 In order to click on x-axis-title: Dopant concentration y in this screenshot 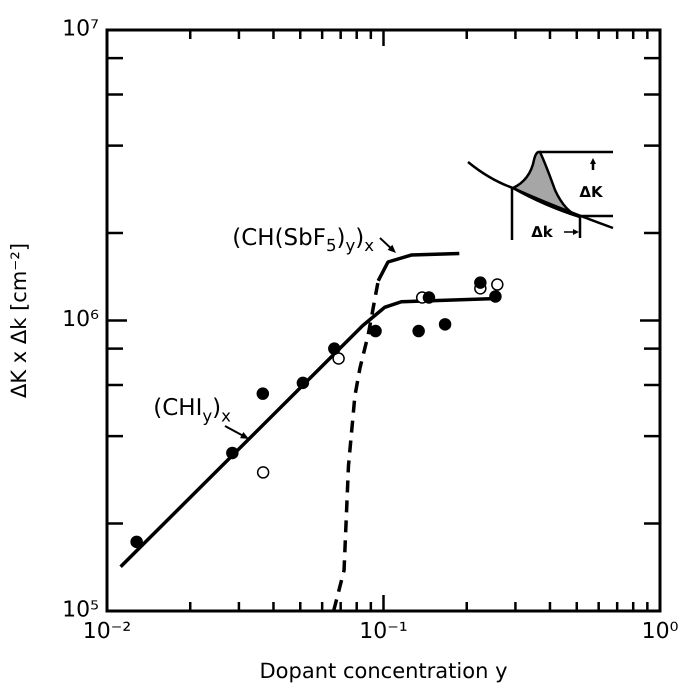, I will do `click(384, 670)`.